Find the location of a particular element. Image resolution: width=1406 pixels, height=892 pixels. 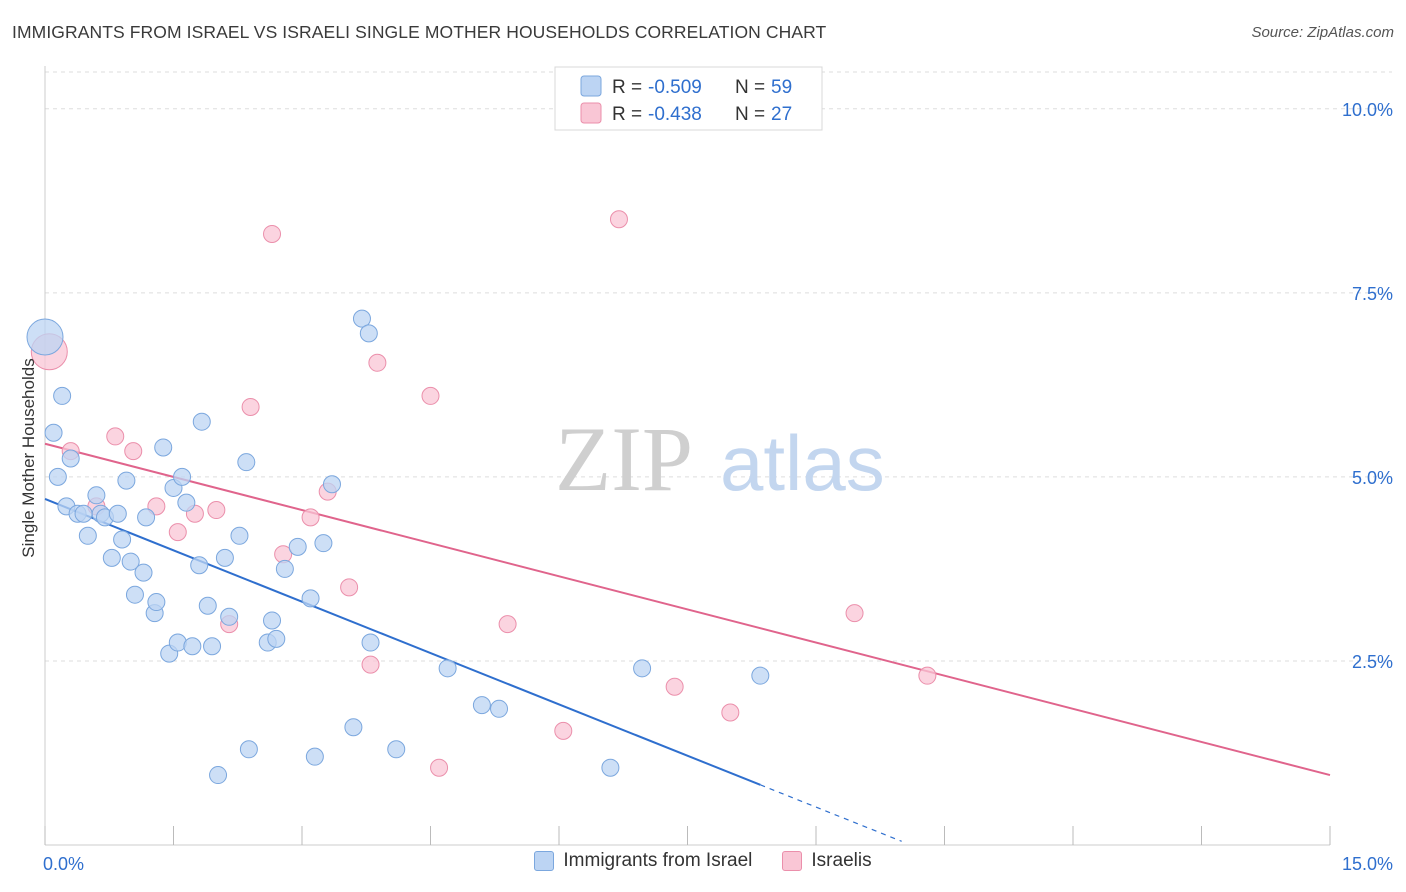

correlation-legend: R = -0.509 N = 59 R = -0.438 N = 27 is located at coordinates (688, 98).